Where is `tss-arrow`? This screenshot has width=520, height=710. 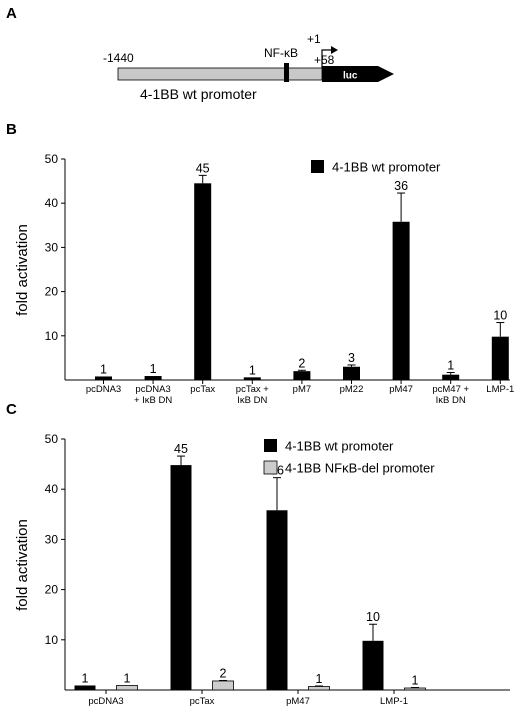 tss-arrow is located at coordinates (326, 58).